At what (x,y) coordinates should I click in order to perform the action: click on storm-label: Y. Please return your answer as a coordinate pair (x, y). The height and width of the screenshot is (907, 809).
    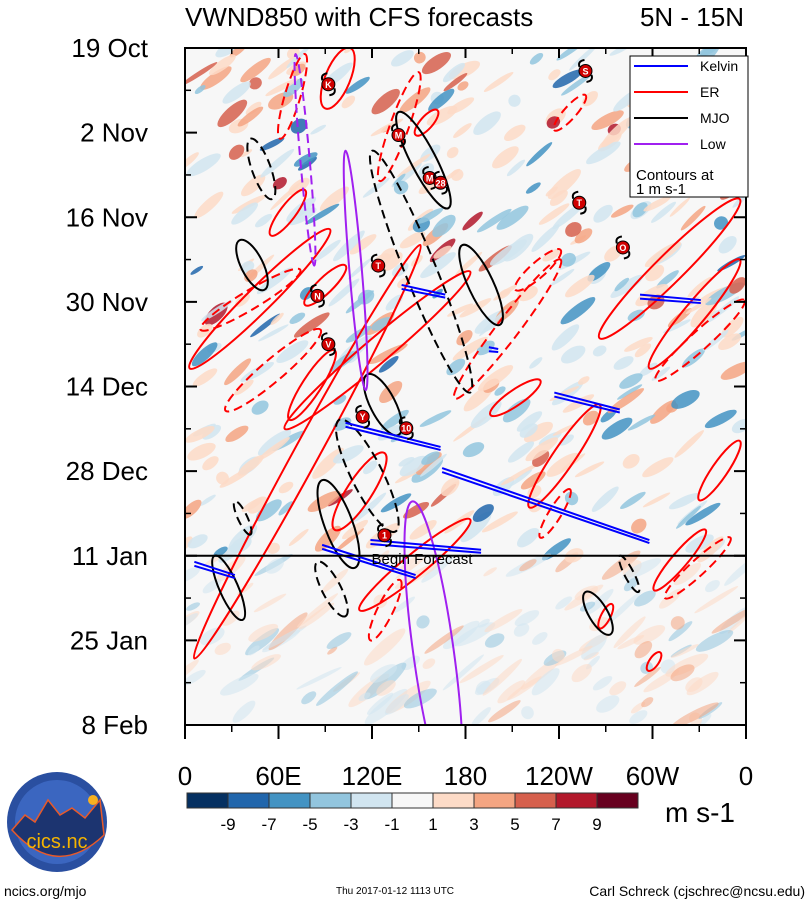
    Looking at the image, I should click on (363, 417).